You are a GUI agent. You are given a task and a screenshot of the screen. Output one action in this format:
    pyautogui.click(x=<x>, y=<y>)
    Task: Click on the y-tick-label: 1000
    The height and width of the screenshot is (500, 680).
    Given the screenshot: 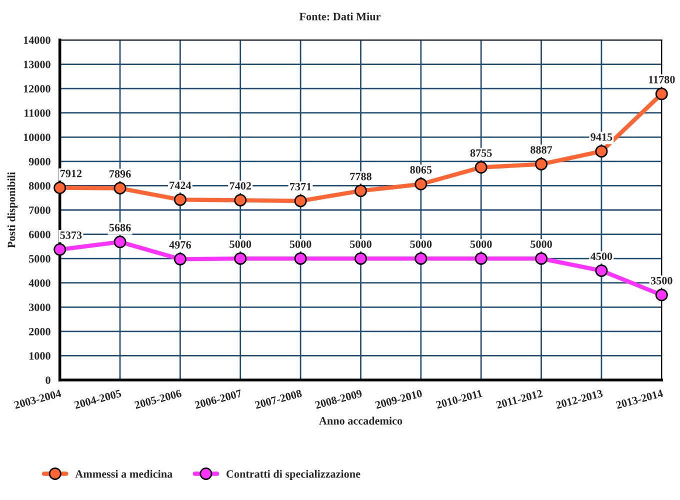 What is the action you would take?
    pyautogui.click(x=39, y=356)
    